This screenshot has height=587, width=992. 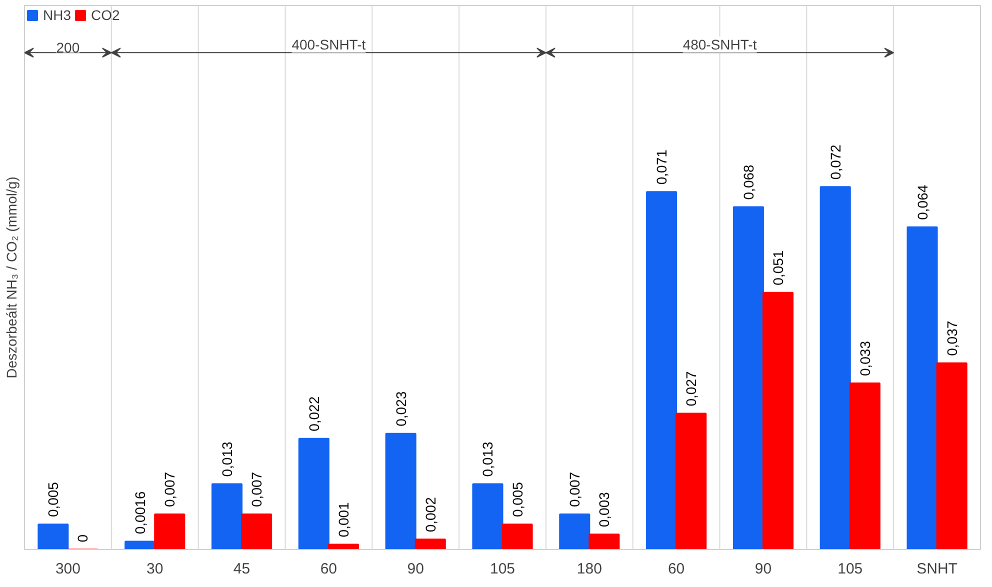 I want to click on data-label: 0,051, so click(x=778, y=268).